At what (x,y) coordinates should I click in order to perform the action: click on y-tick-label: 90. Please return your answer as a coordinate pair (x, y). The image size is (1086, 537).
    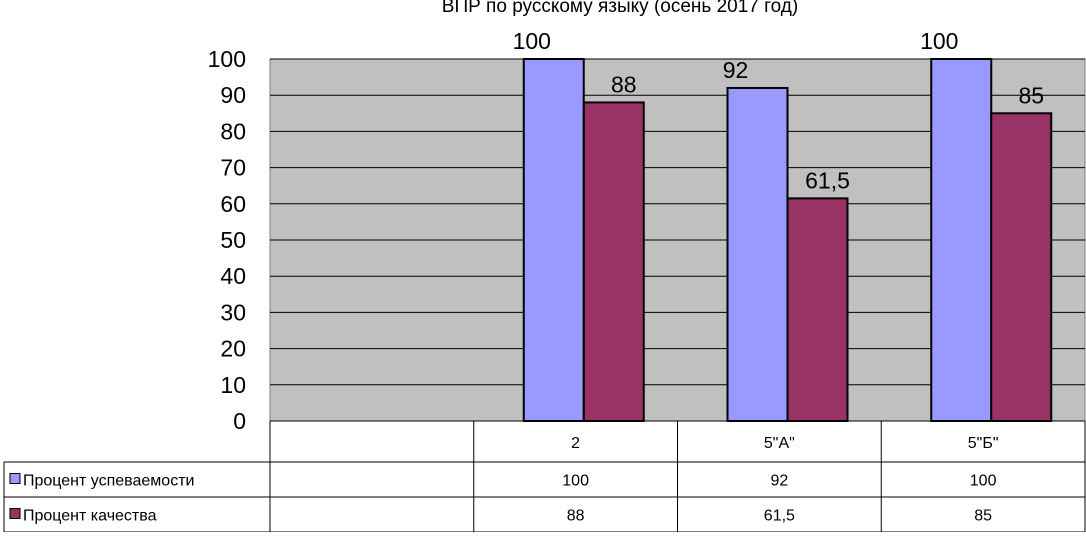
    Looking at the image, I should click on (233, 95).